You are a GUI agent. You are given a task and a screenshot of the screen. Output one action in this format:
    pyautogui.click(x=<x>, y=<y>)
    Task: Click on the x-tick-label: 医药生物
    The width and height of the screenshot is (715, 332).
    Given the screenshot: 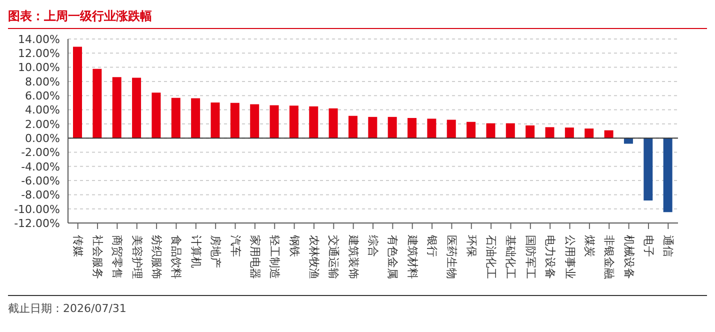 What is the action you would take?
    pyautogui.click(x=451, y=257)
    